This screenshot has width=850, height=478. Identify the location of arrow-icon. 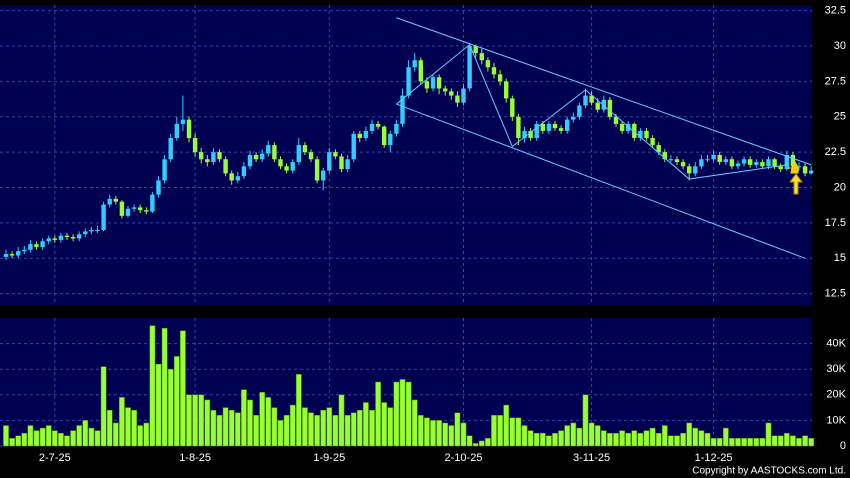
(793, 167).